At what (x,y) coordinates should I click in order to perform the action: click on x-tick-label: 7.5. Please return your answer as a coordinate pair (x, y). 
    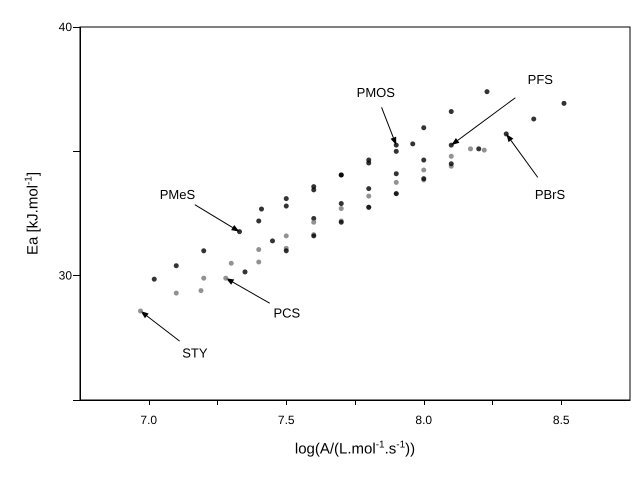
    Looking at the image, I should click on (286, 420).